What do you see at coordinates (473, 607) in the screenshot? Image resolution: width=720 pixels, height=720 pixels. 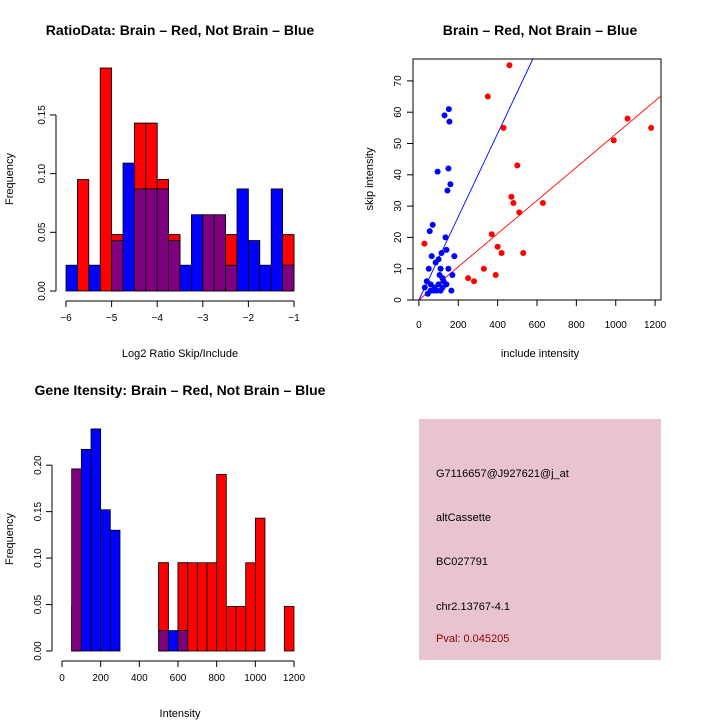 I see `info-location: chr2.13767-4.1` at bounding box center [473, 607].